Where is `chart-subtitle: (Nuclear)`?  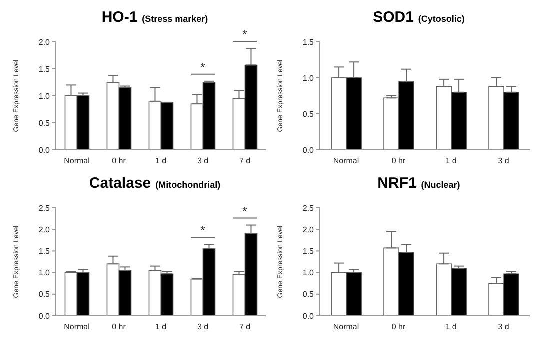
chart-subtitle: (Nuclear) is located at coordinates (440, 185).